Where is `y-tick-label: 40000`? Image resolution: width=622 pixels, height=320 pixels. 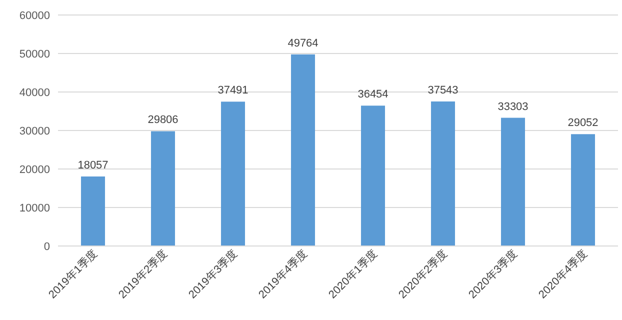 y-tick-label: 40000 is located at coordinates (34, 93).